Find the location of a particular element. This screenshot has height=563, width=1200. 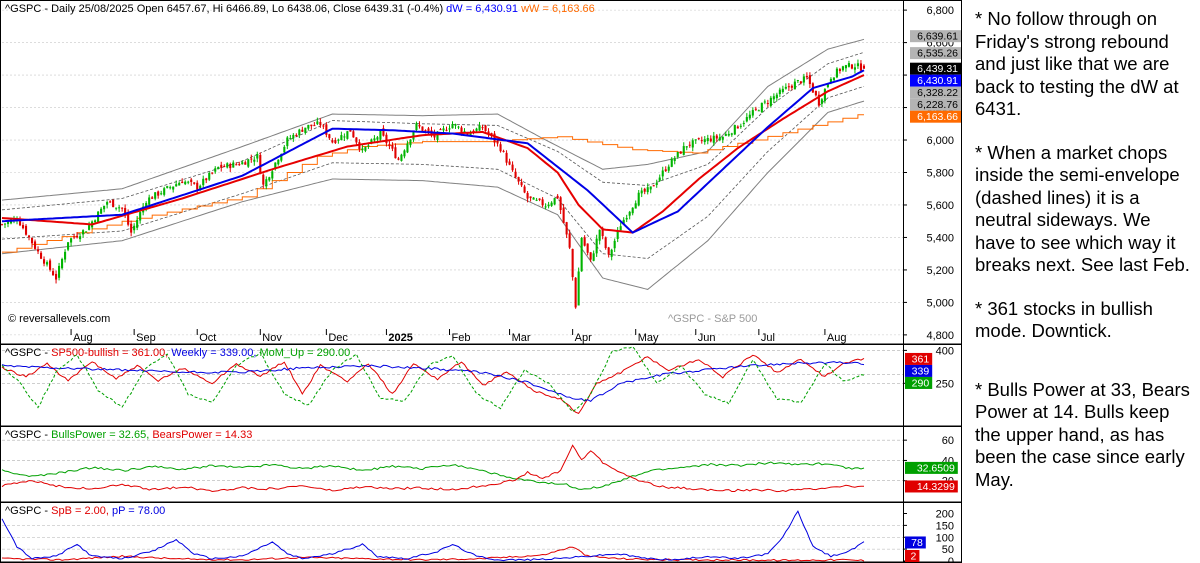

header-segment: MoM_Up = 290.00 is located at coordinates (304, 353).